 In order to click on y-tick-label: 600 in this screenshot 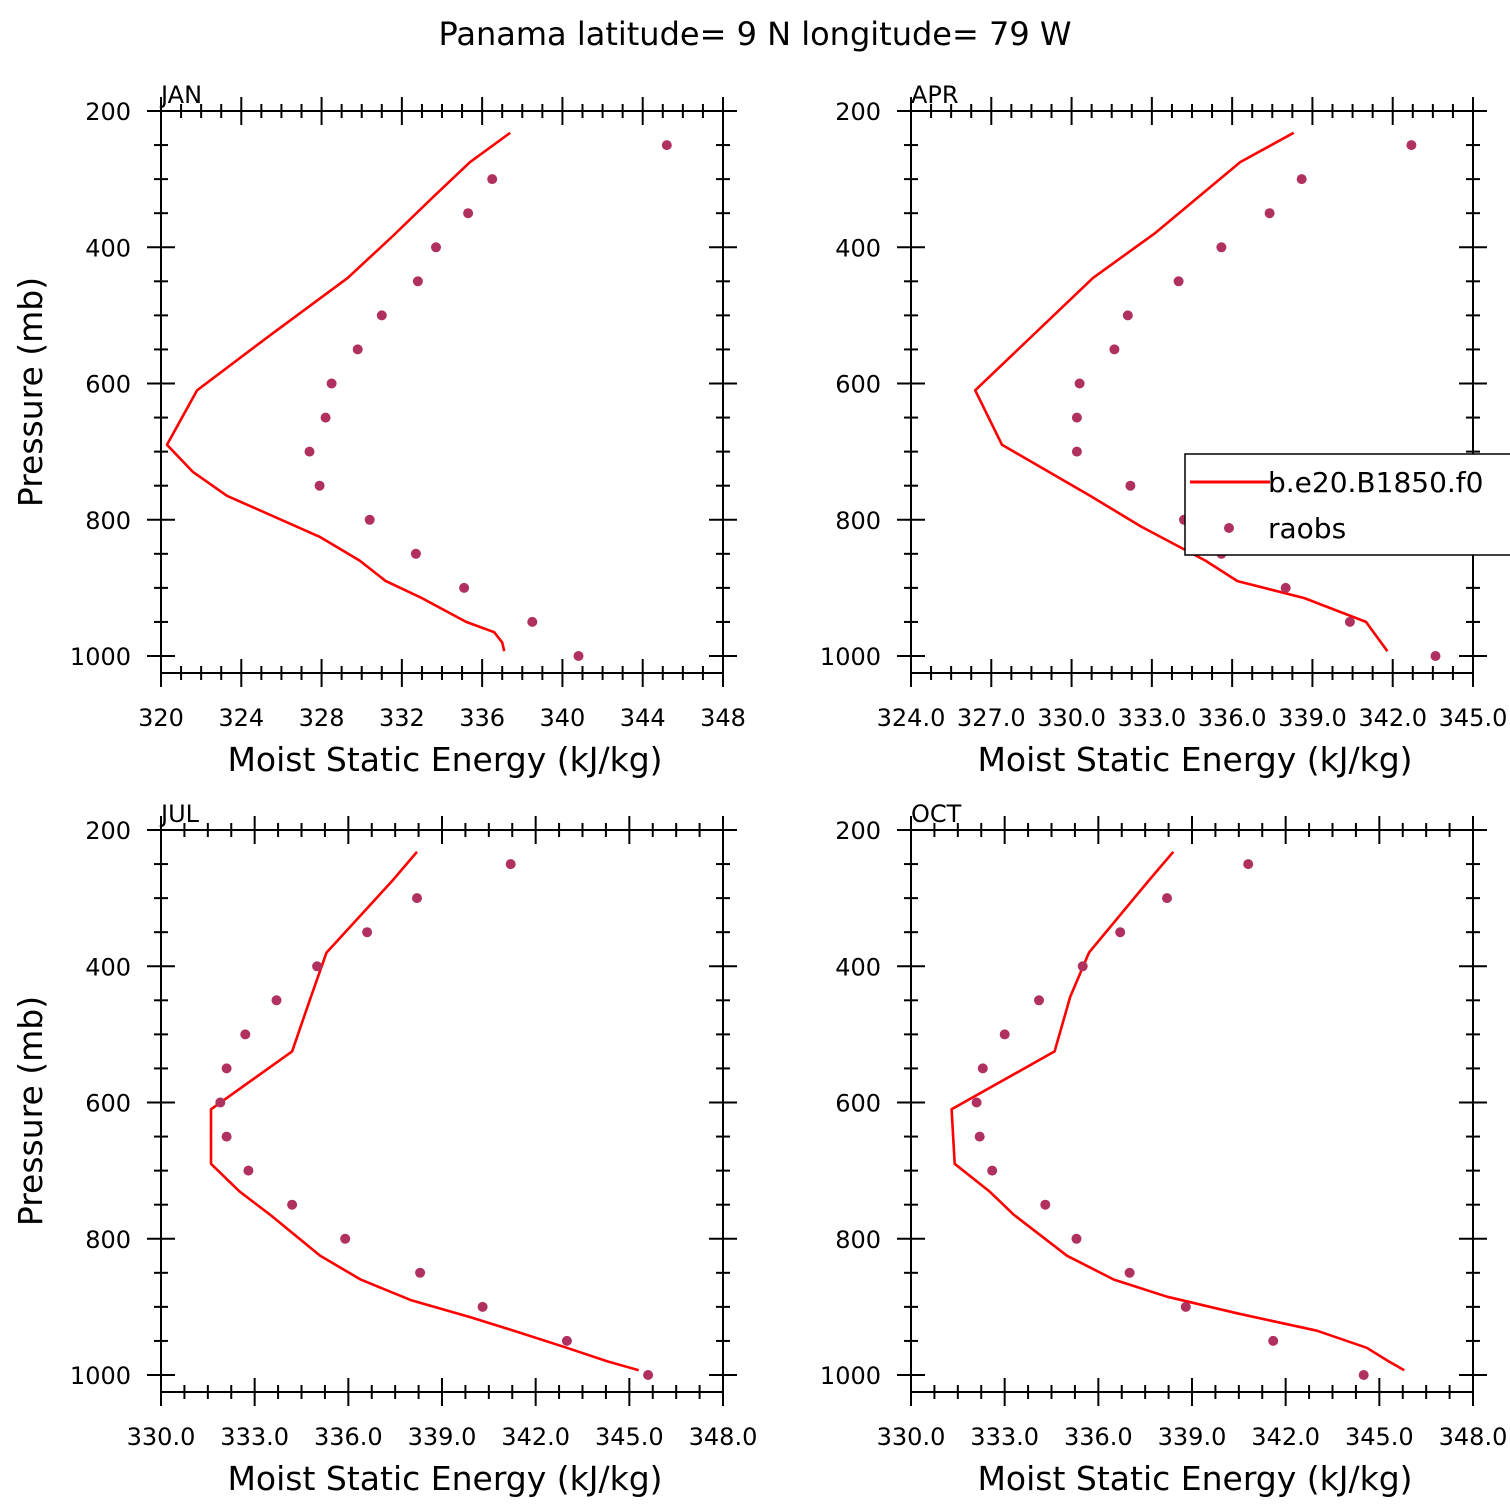, I will do `click(858, 1104)`.